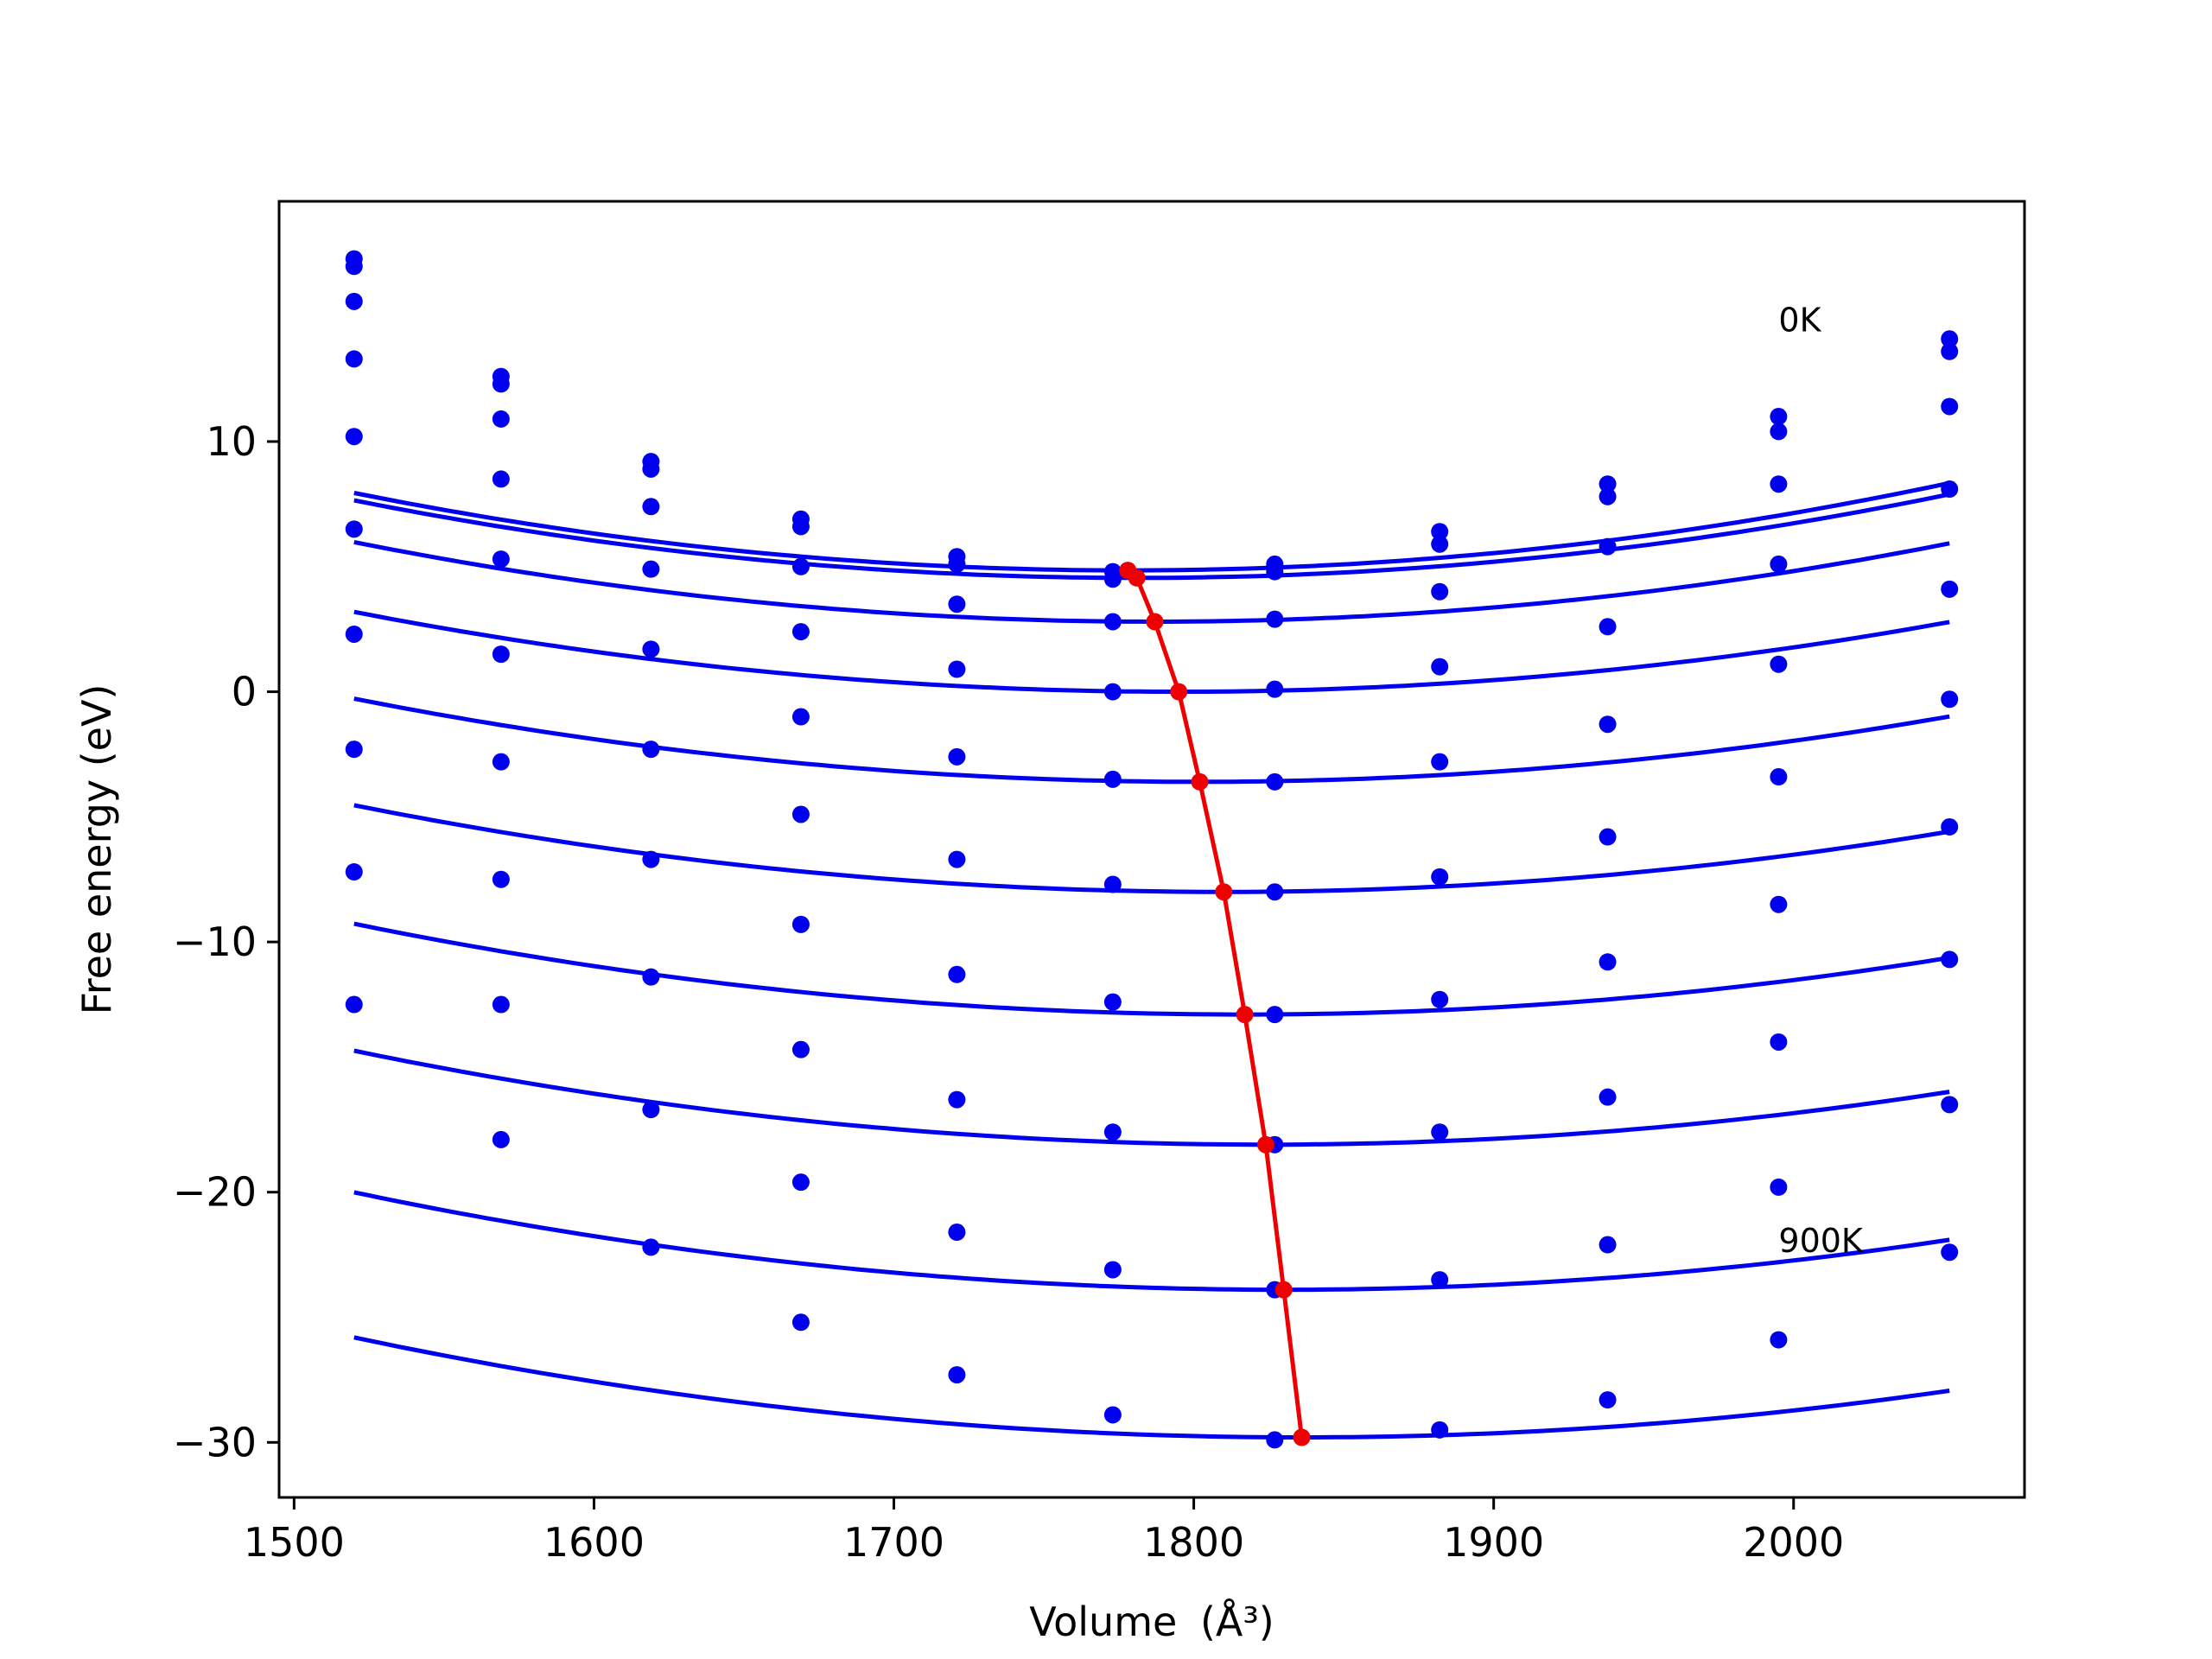  I want to click on minimum-line-layer, so click(1215, 1004).